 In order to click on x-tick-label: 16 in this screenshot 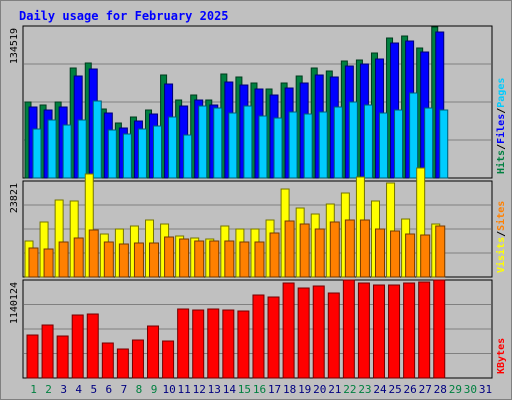, I will do `click(259, 389)`.